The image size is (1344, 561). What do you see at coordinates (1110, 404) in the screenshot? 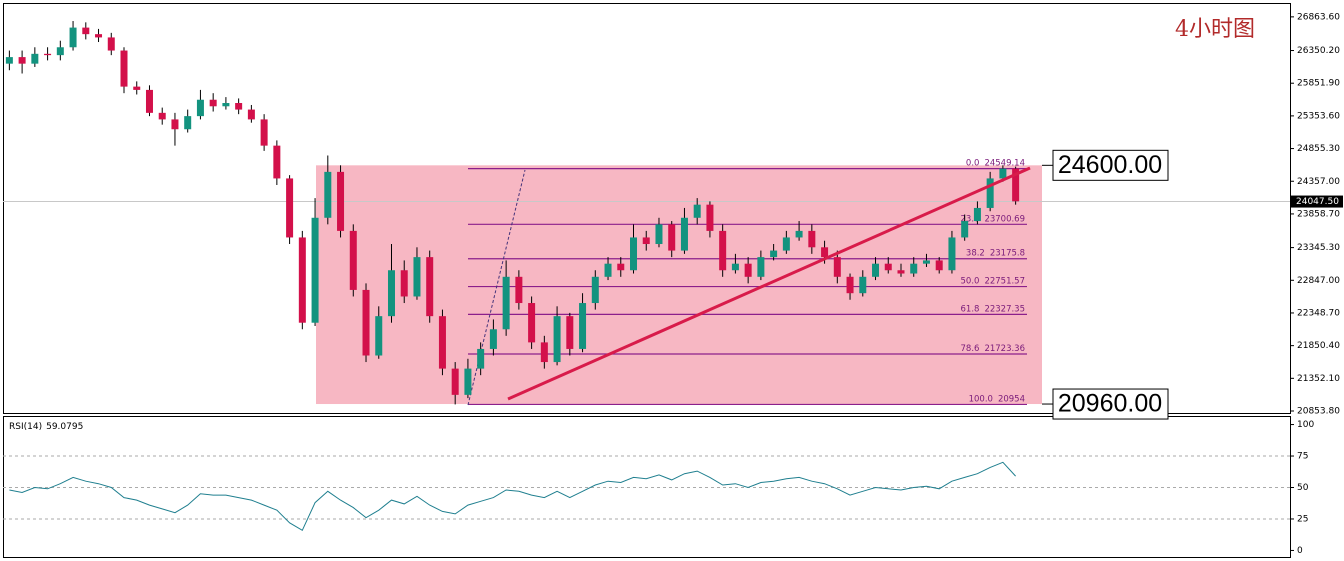
I see `annotation-label: 20960.00` at bounding box center [1110, 404].